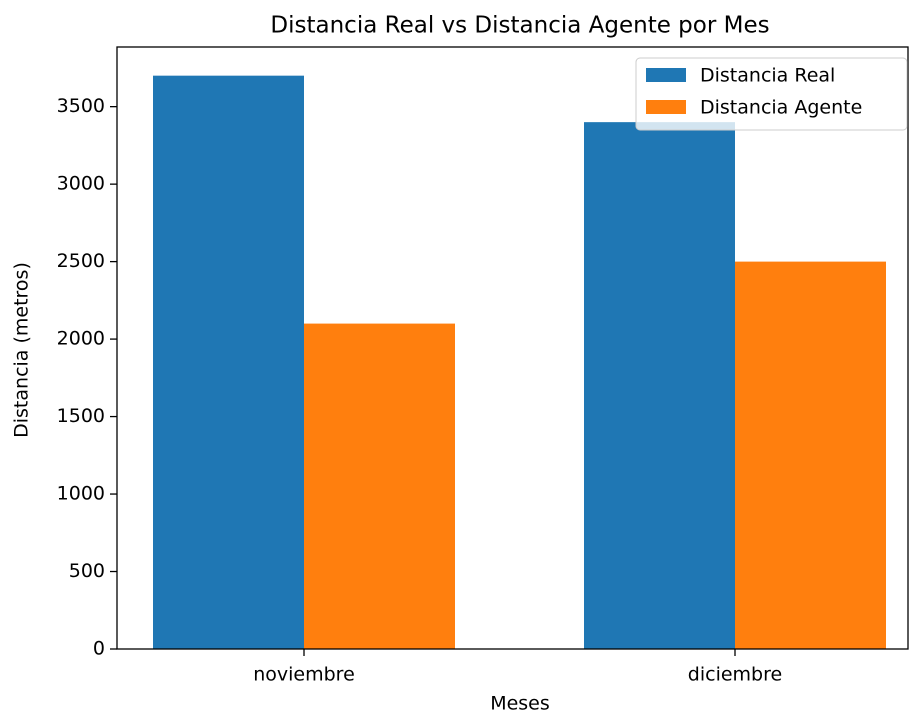  What do you see at coordinates (99, 649) in the screenshot?
I see `y-tick-label: 0` at bounding box center [99, 649].